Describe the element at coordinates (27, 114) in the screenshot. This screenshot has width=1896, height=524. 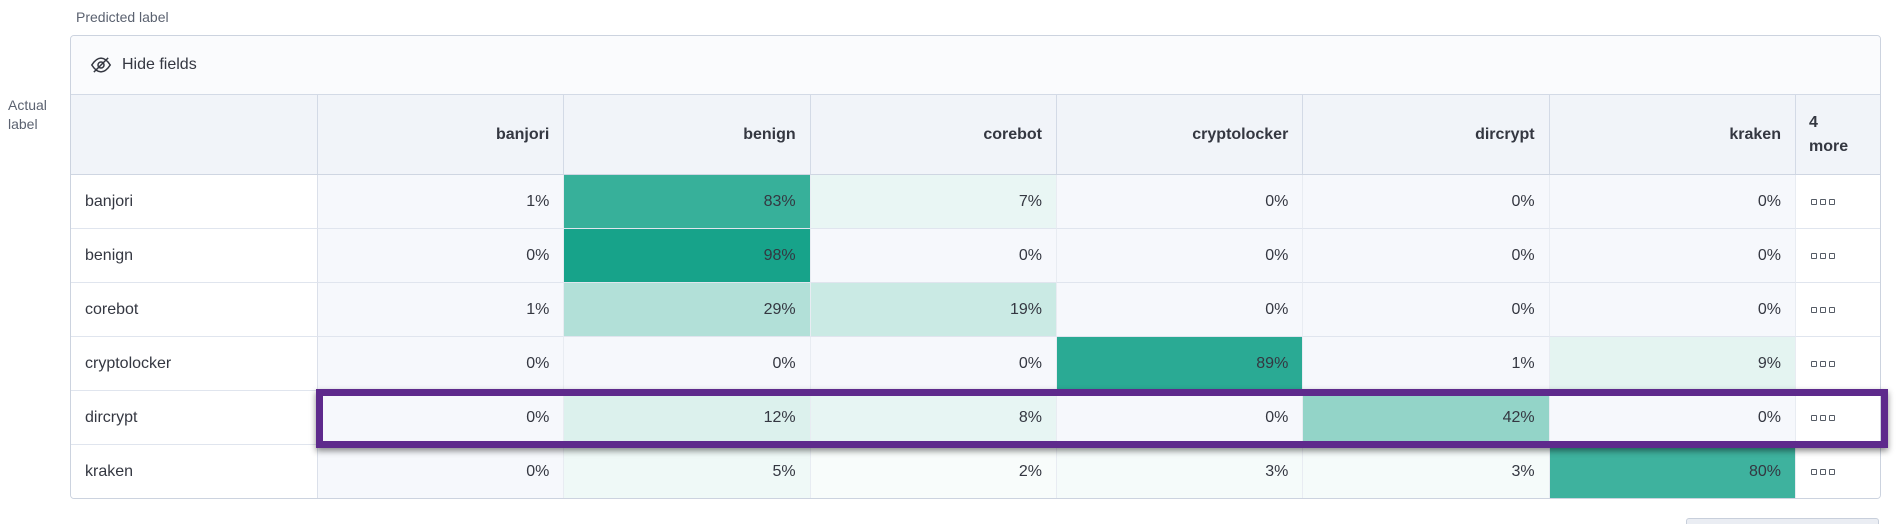
I see `actual-label-axis: Actual label` at that location.